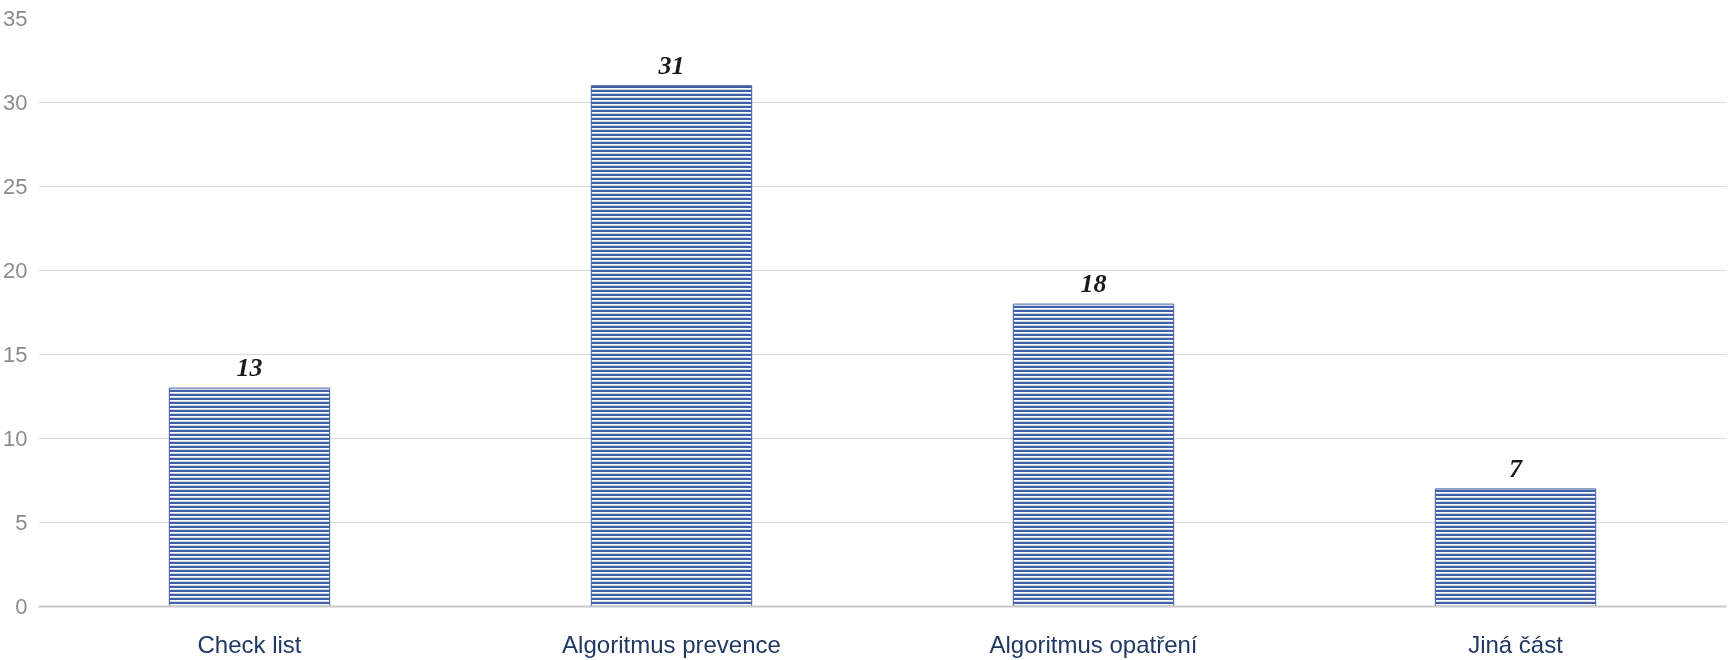 The image size is (1736, 660). Describe the element at coordinates (21, 522) in the screenshot. I see `y-tick-label: 5` at that location.